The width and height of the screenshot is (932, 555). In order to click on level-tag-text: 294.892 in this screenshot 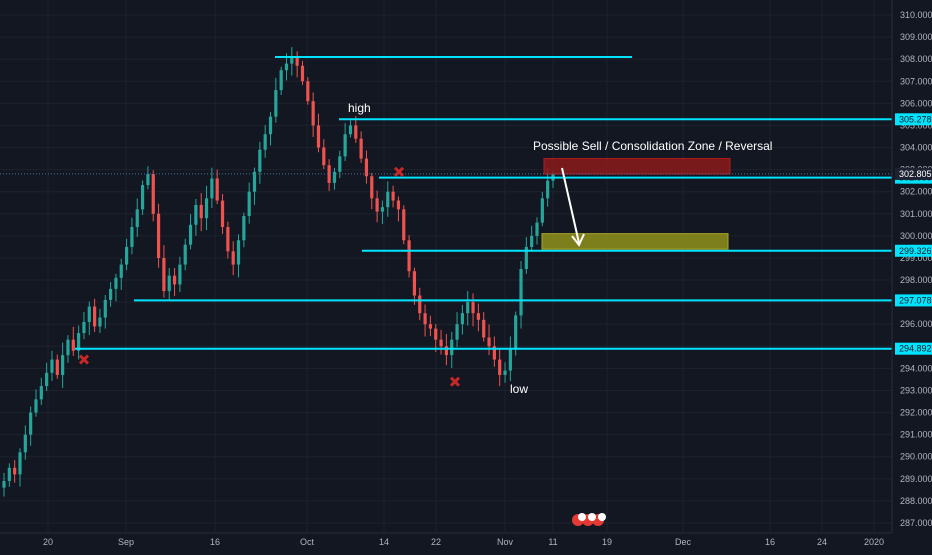, I will do `click(915, 349)`.